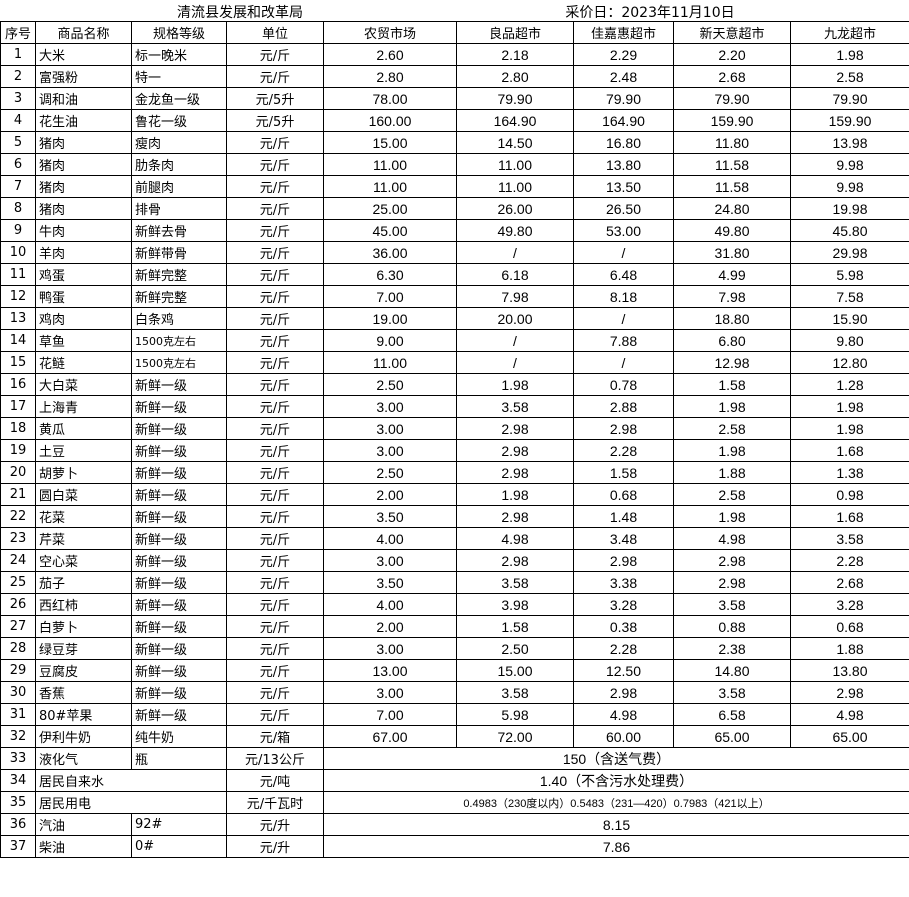 The width and height of the screenshot is (909, 897). What do you see at coordinates (623, 670) in the screenshot?
I see `table-cell: 12.50` at bounding box center [623, 670].